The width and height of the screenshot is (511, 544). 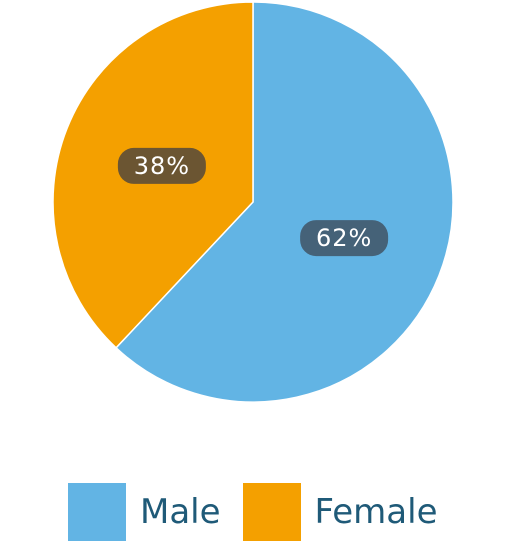 I want to click on data-label-text: 38%, so click(x=162, y=166).